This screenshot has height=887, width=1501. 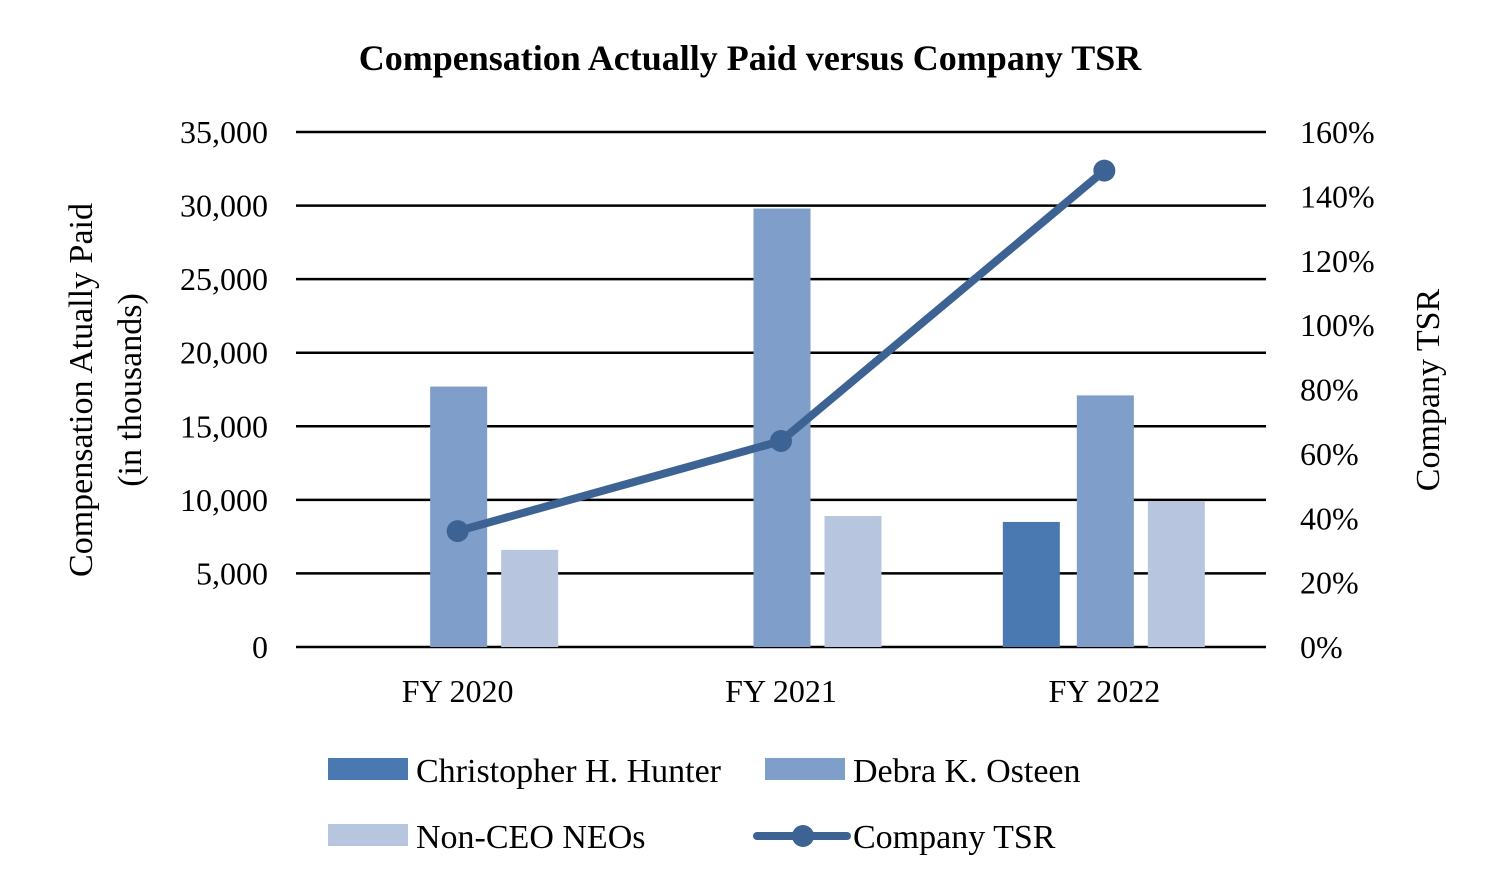 What do you see at coordinates (1329, 583) in the screenshot?
I see `y-right-tick-label: 20%` at bounding box center [1329, 583].